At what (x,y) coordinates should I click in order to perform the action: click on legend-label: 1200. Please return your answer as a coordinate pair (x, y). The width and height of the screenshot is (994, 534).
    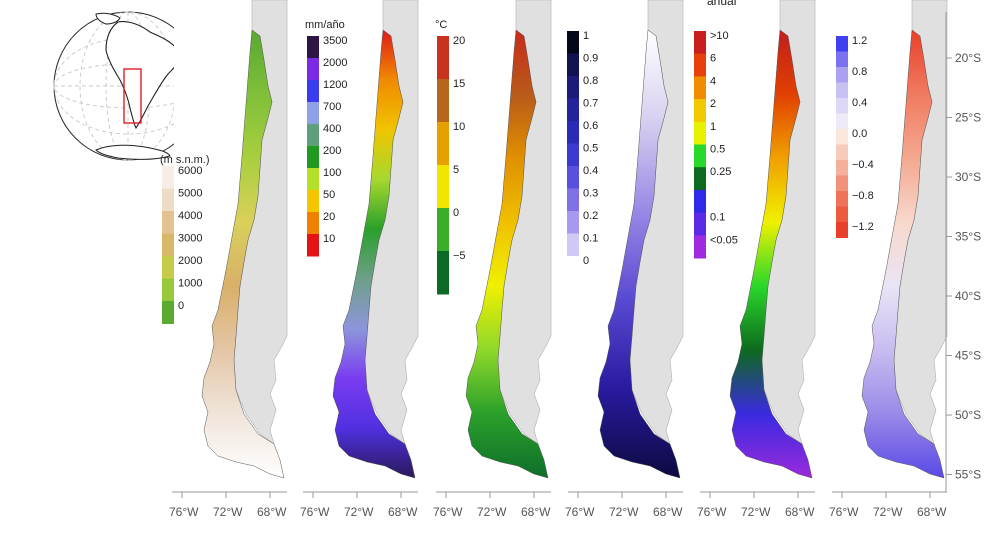
    Looking at the image, I should click on (335, 85).